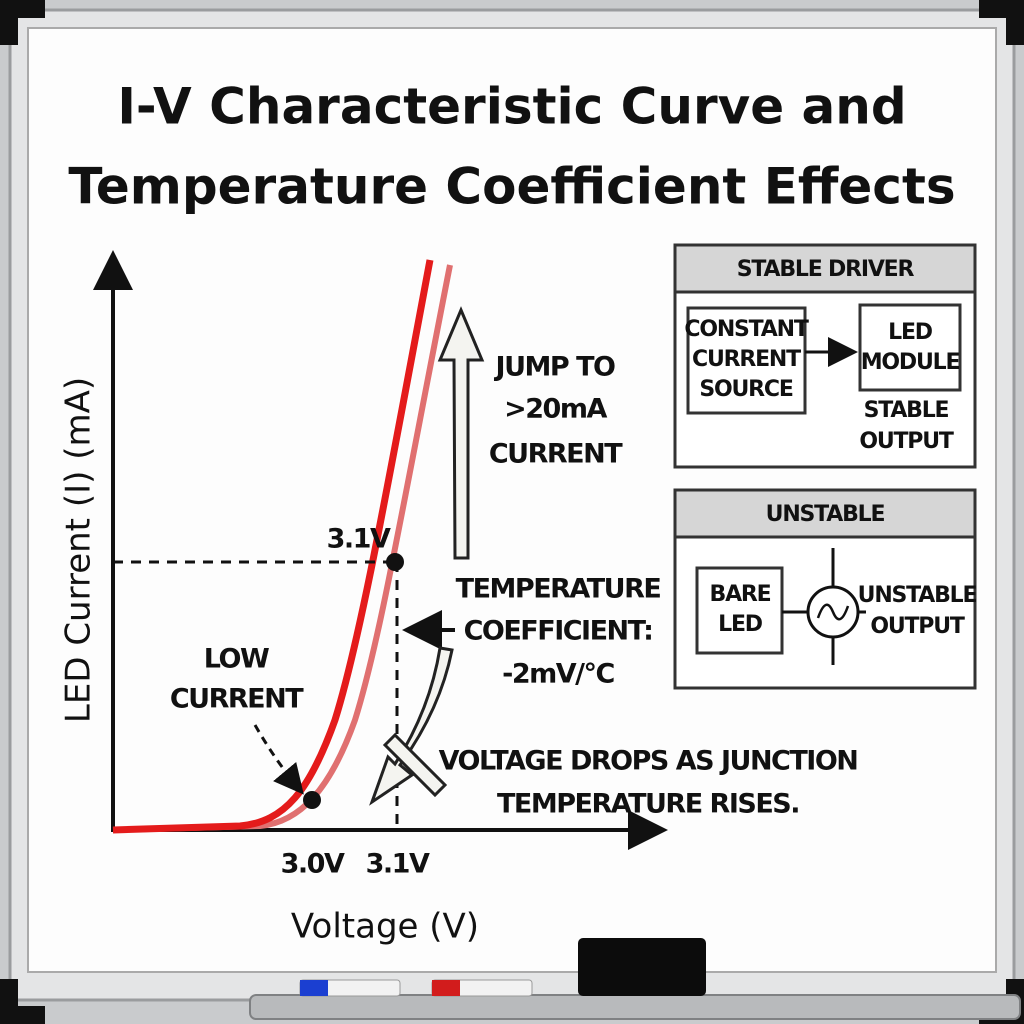 Image resolution: width=1024 pixels, height=1024 pixels. I want to click on box-label: BARE, so click(740, 594).